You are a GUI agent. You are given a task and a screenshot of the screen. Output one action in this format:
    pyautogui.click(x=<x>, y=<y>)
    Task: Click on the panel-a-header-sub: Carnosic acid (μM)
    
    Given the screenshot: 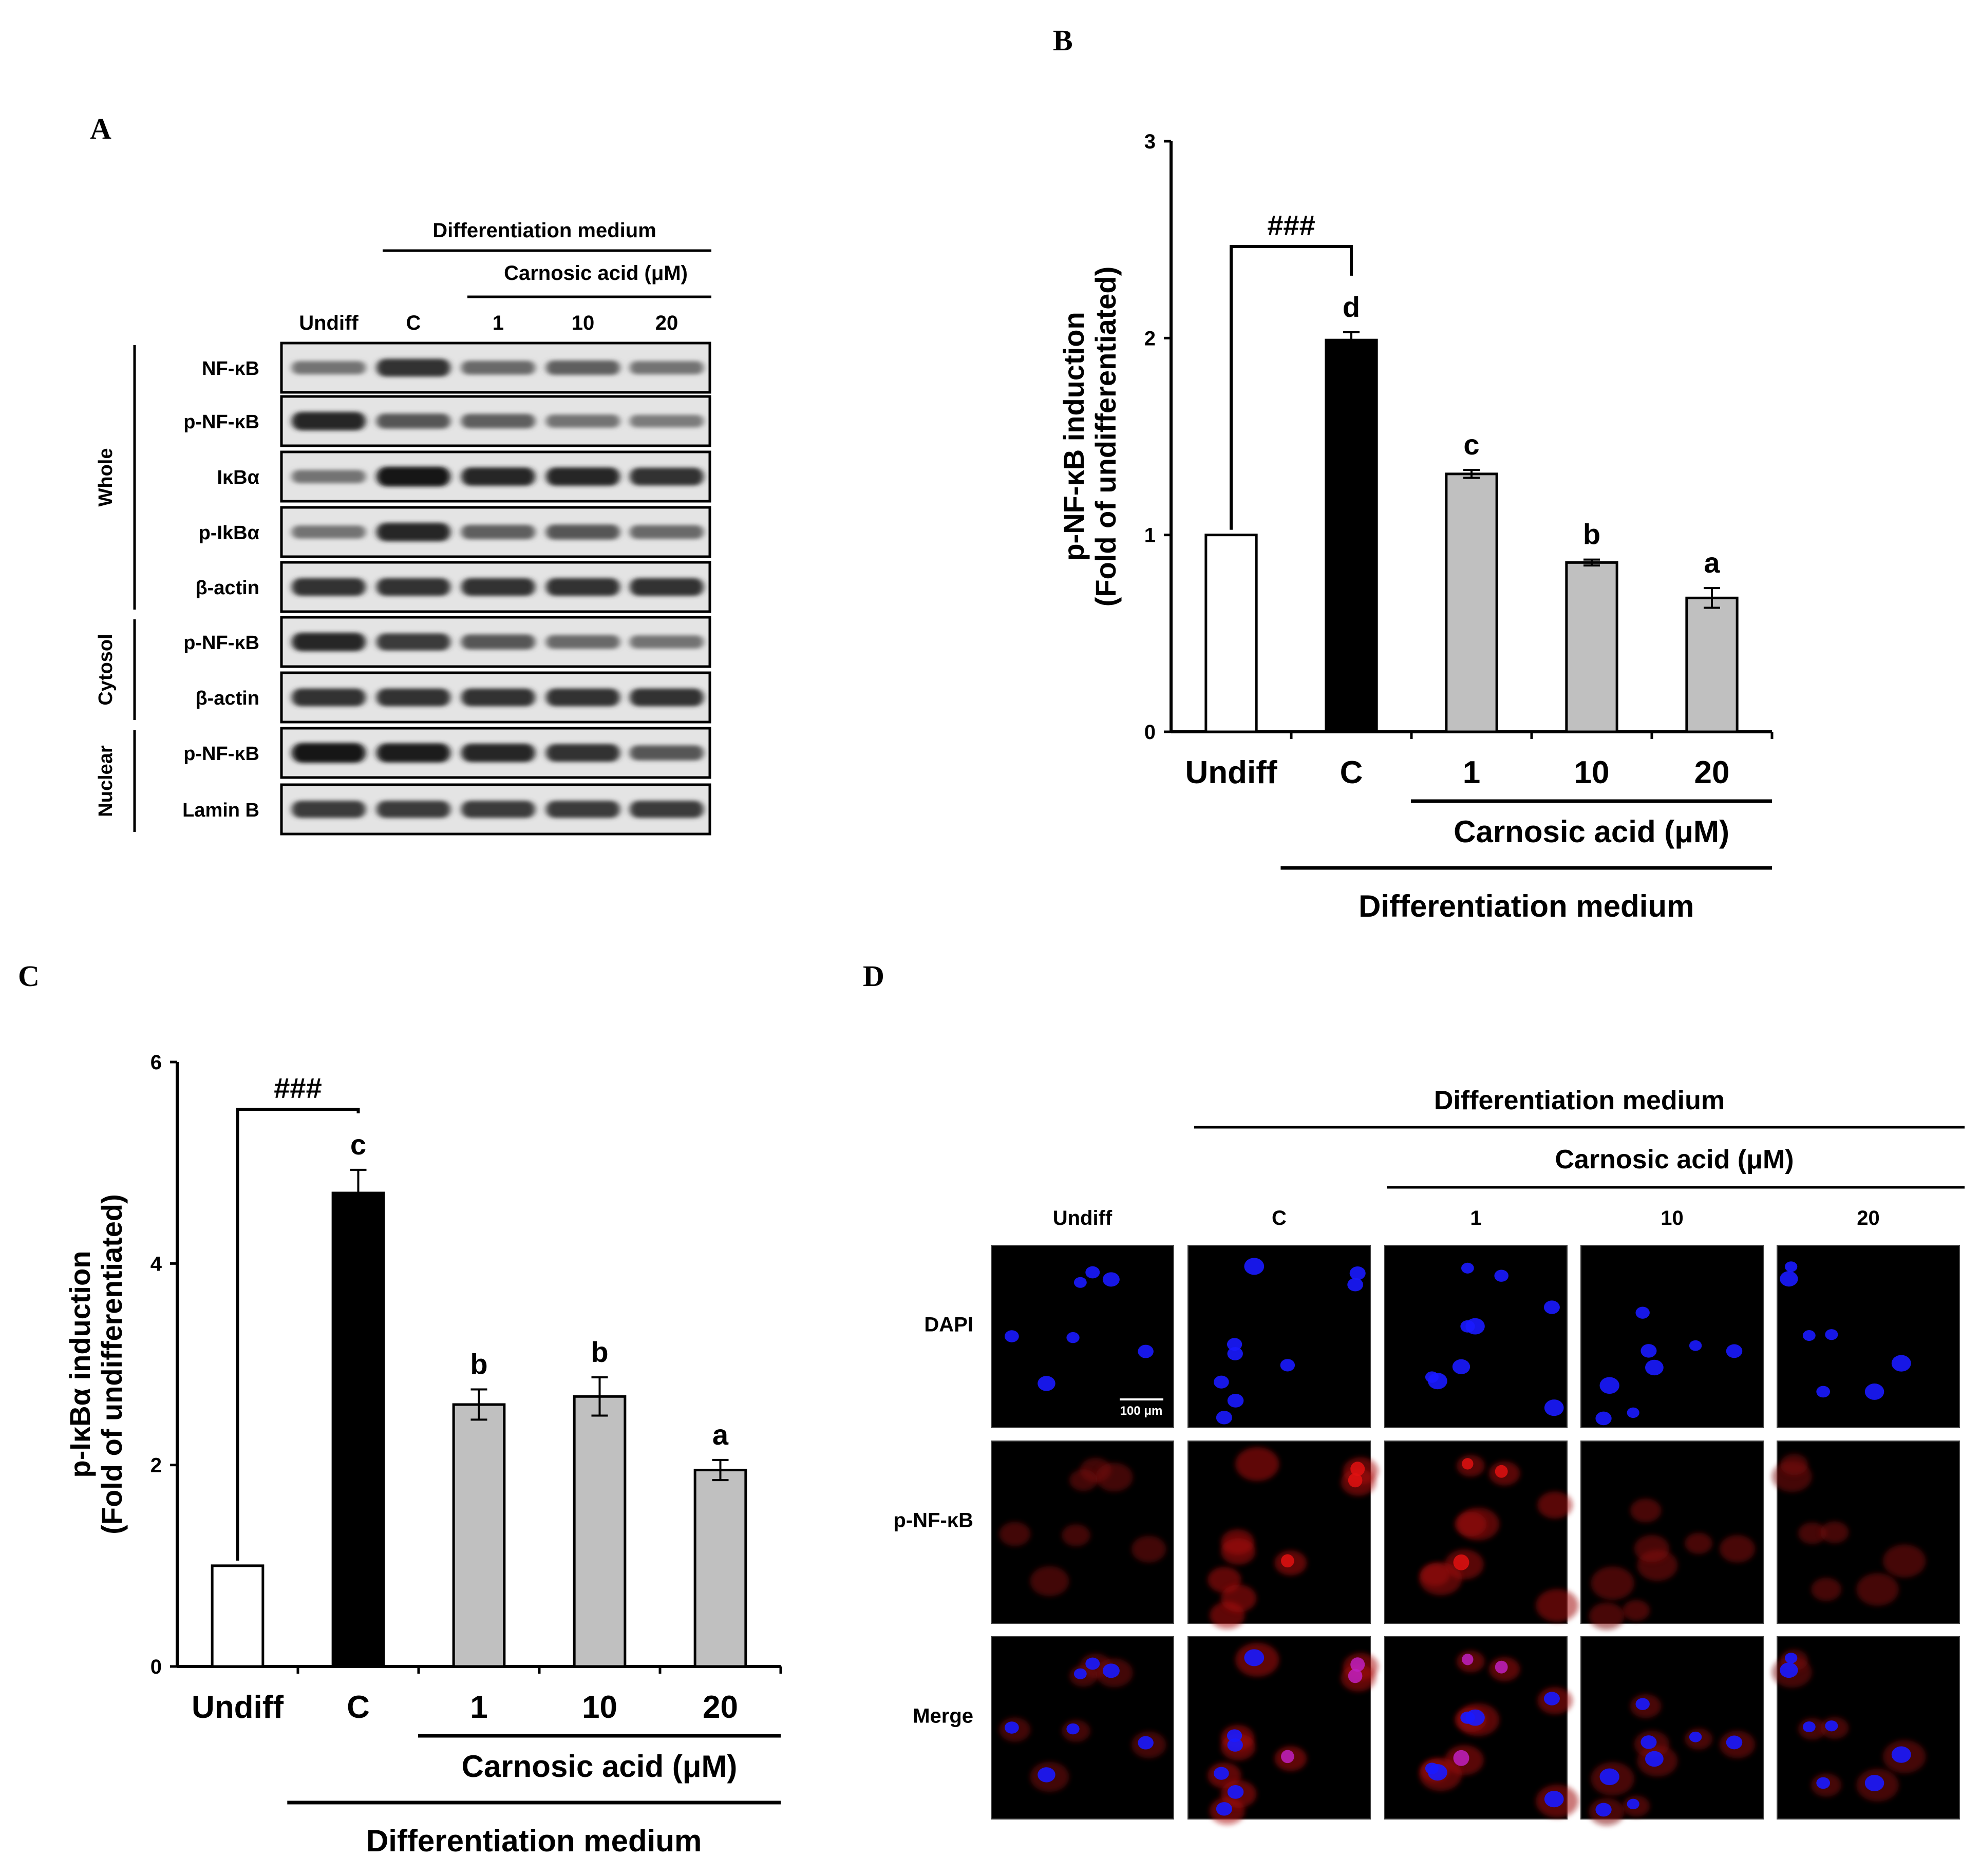 What is the action you would take?
    pyautogui.click(x=596, y=273)
    